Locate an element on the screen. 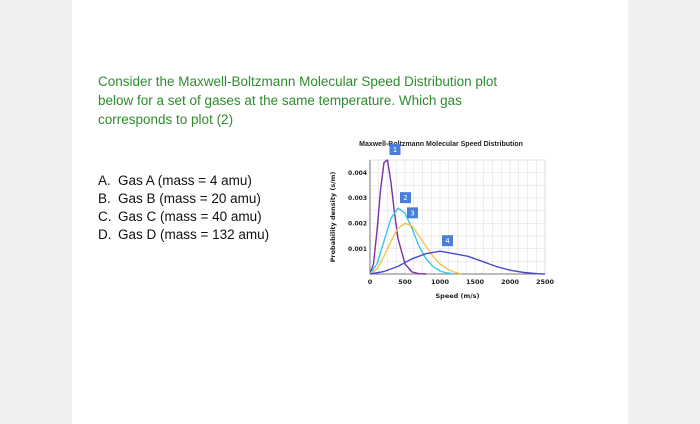 This screenshot has height=424, width=700. x-tick-label: 1500 is located at coordinates (475, 282).